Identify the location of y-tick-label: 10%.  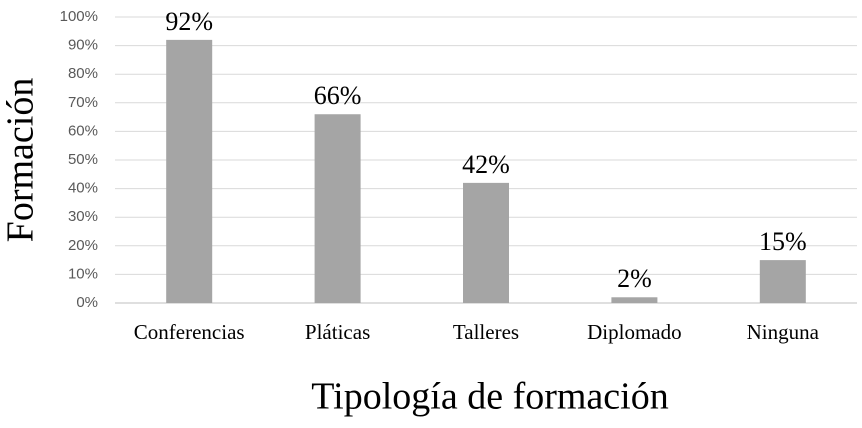
(83, 273).